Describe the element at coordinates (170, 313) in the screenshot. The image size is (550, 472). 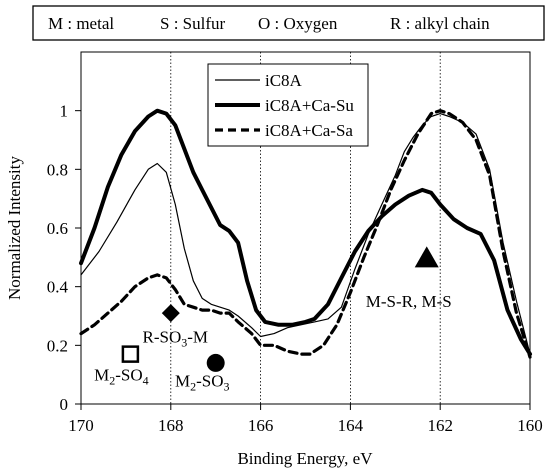
I see `marker-filled-diamond` at that location.